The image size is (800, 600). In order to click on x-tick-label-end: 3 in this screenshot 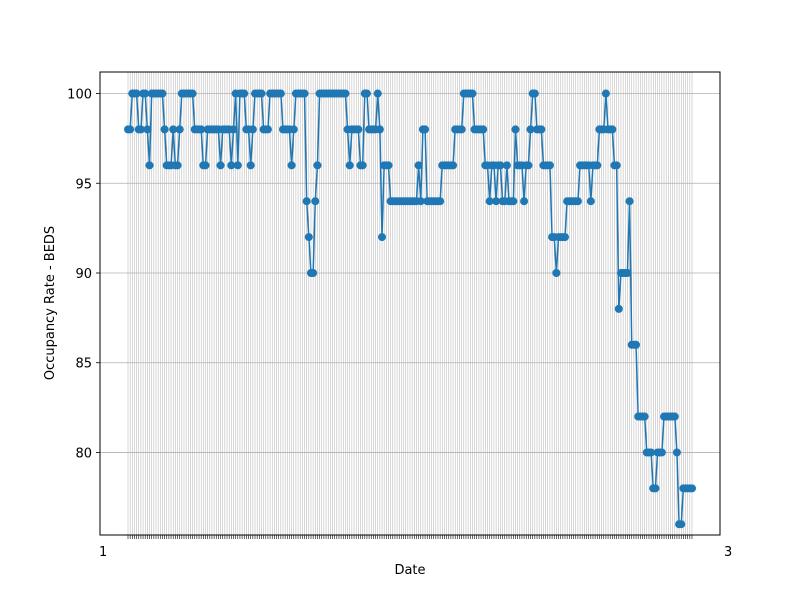, I will do `click(728, 552)`.